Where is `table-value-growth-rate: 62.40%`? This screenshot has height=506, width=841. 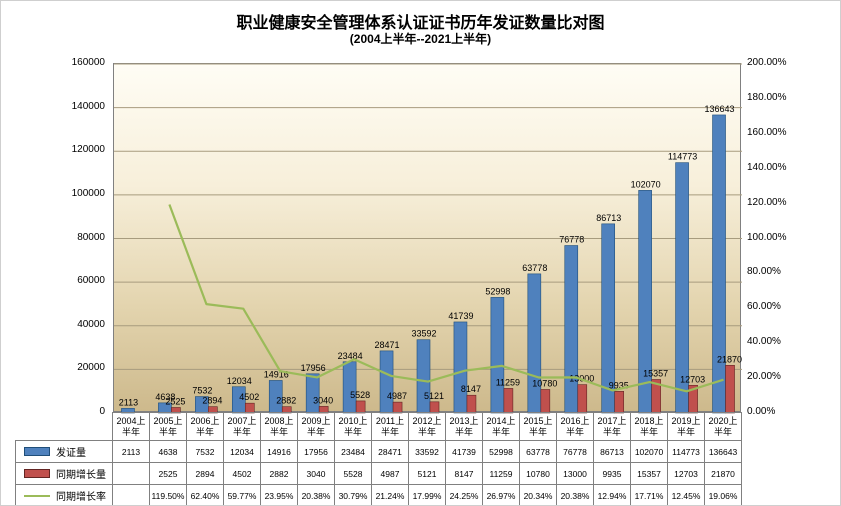
table-value-growth-rate: 62.40% is located at coordinates (205, 495).